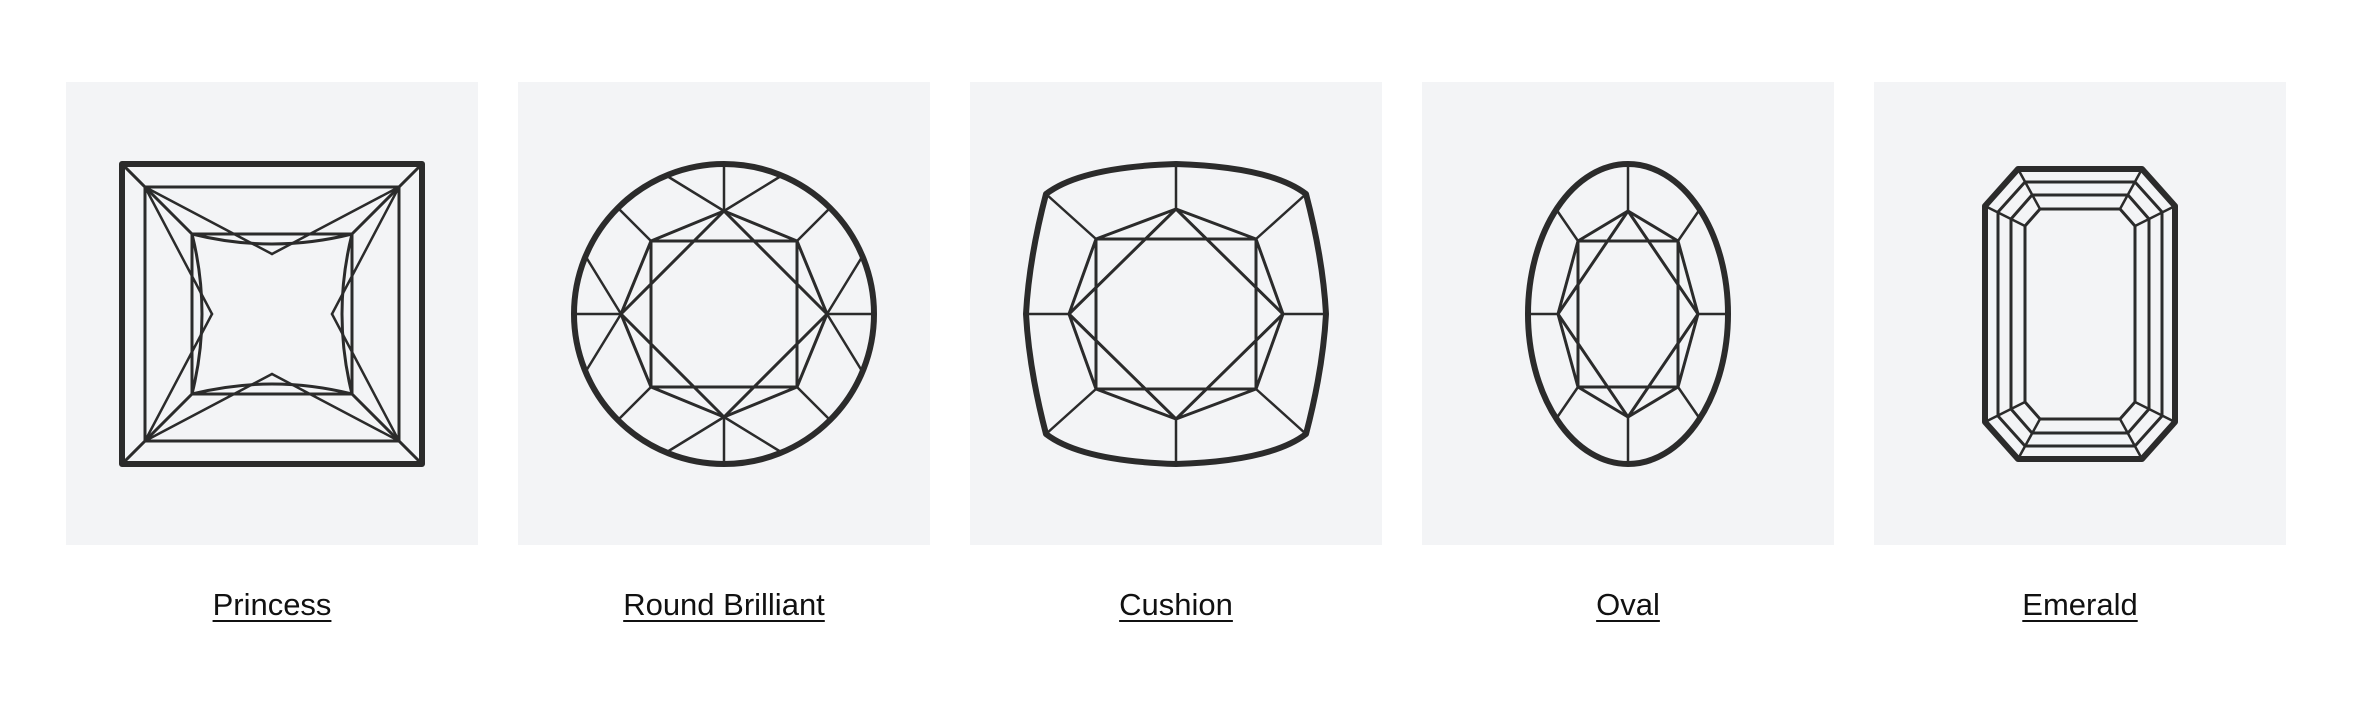  I want to click on shape-card-princess: Princess, so click(272, 353).